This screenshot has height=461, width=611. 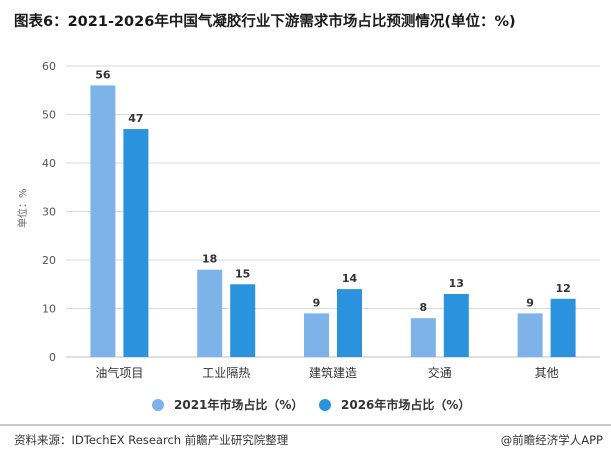 What do you see at coordinates (119, 372) in the screenshot?
I see `x-tick-label: 油气项目` at bounding box center [119, 372].